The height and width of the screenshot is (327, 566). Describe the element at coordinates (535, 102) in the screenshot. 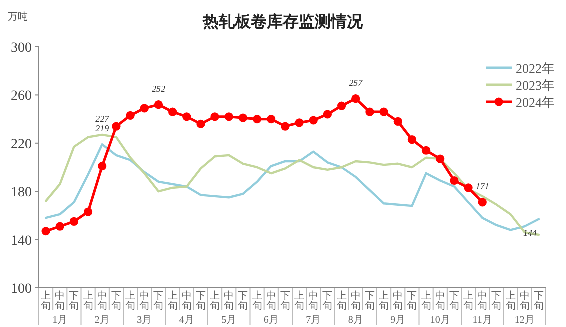

I see `legend-label: 2024年` at that location.